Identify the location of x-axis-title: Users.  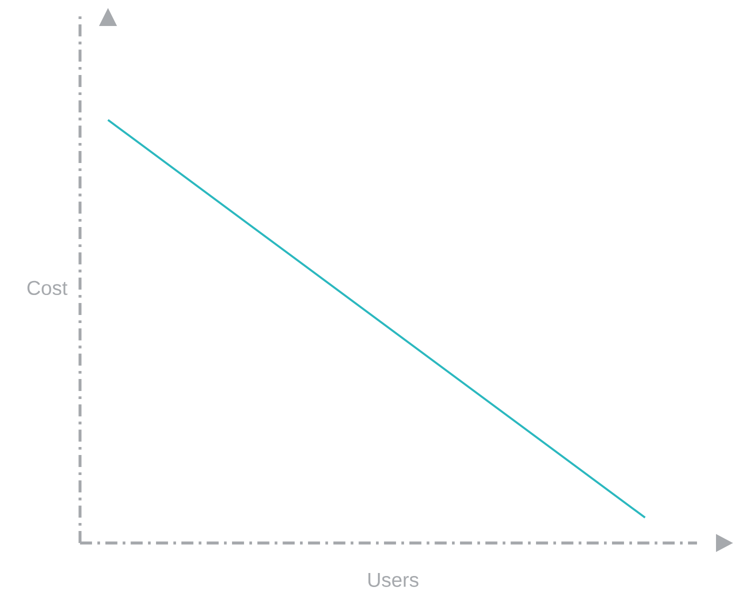
(393, 580).